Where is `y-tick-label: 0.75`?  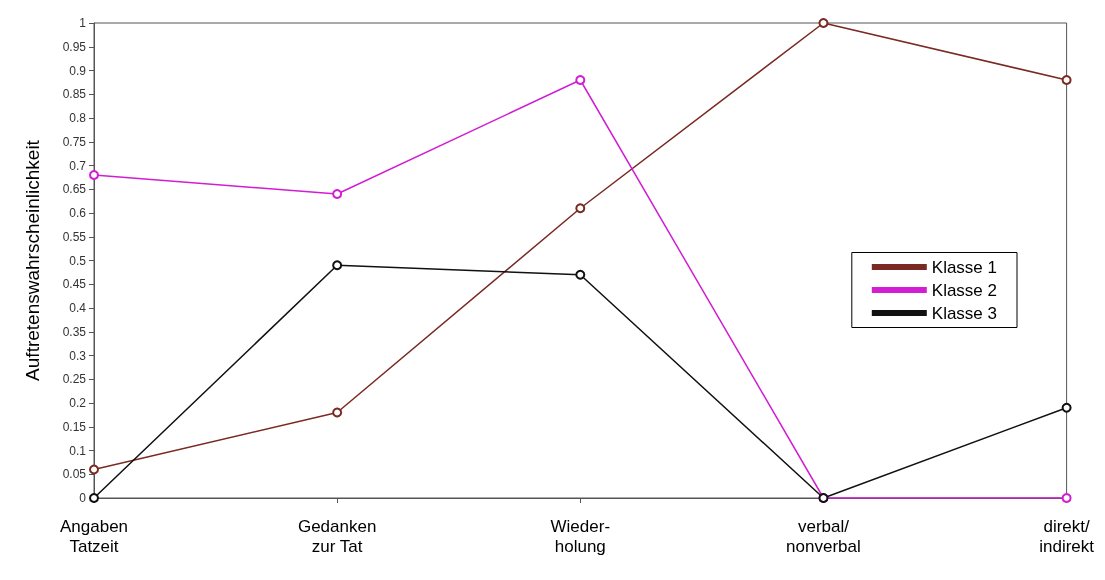 y-tick-label: 0.75 is located at coordinates (74, 141).